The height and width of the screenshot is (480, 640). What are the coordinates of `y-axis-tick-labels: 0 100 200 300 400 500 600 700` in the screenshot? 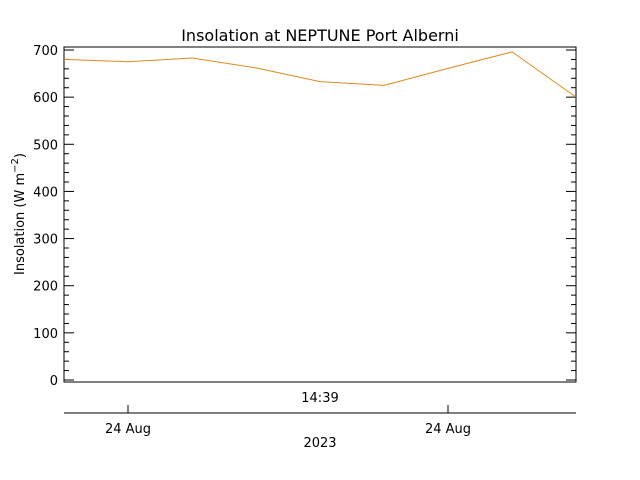 It's located at (45, 216).